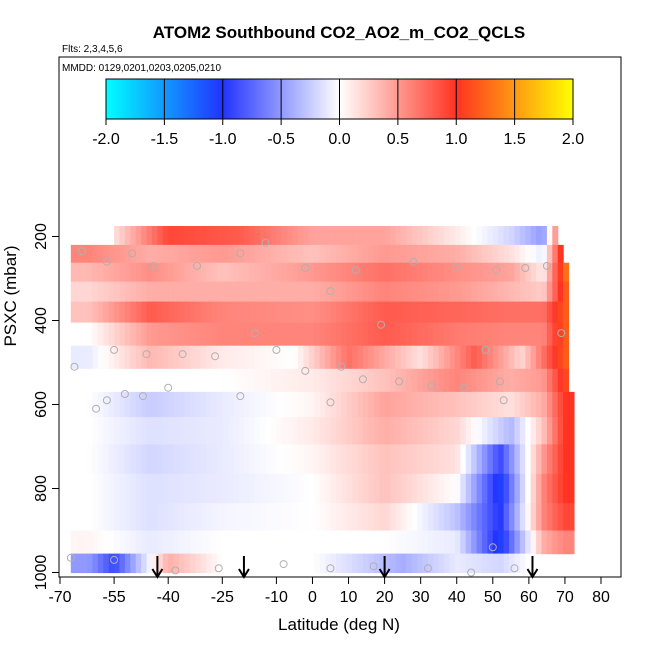  I want to click on x-tick-label: -70, so click(59, 597).